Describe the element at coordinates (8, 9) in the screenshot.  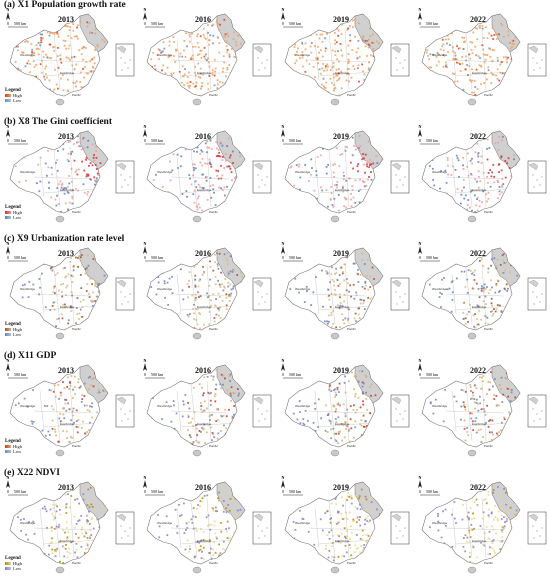
I see `north-label: N` at that location.